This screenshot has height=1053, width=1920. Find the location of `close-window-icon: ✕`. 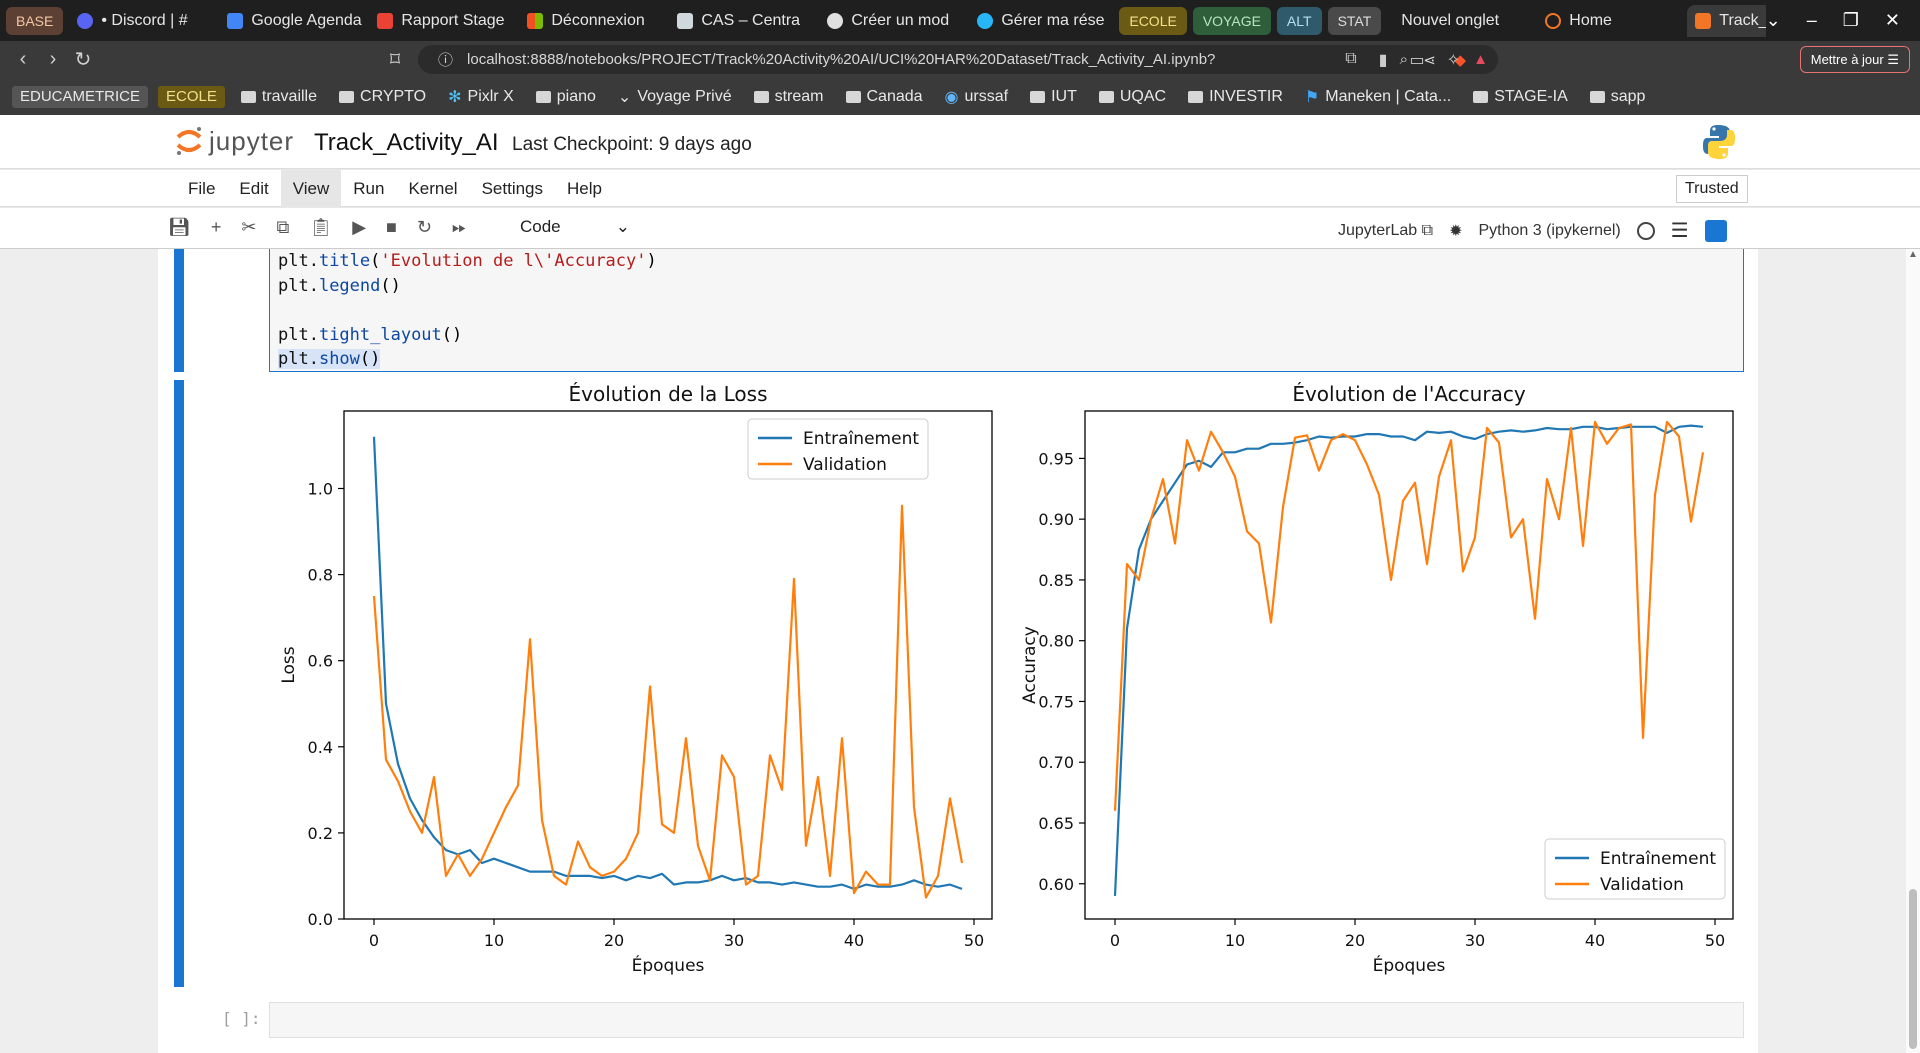

close-window-icon: ✕ is located at coordinates (1892, 20).